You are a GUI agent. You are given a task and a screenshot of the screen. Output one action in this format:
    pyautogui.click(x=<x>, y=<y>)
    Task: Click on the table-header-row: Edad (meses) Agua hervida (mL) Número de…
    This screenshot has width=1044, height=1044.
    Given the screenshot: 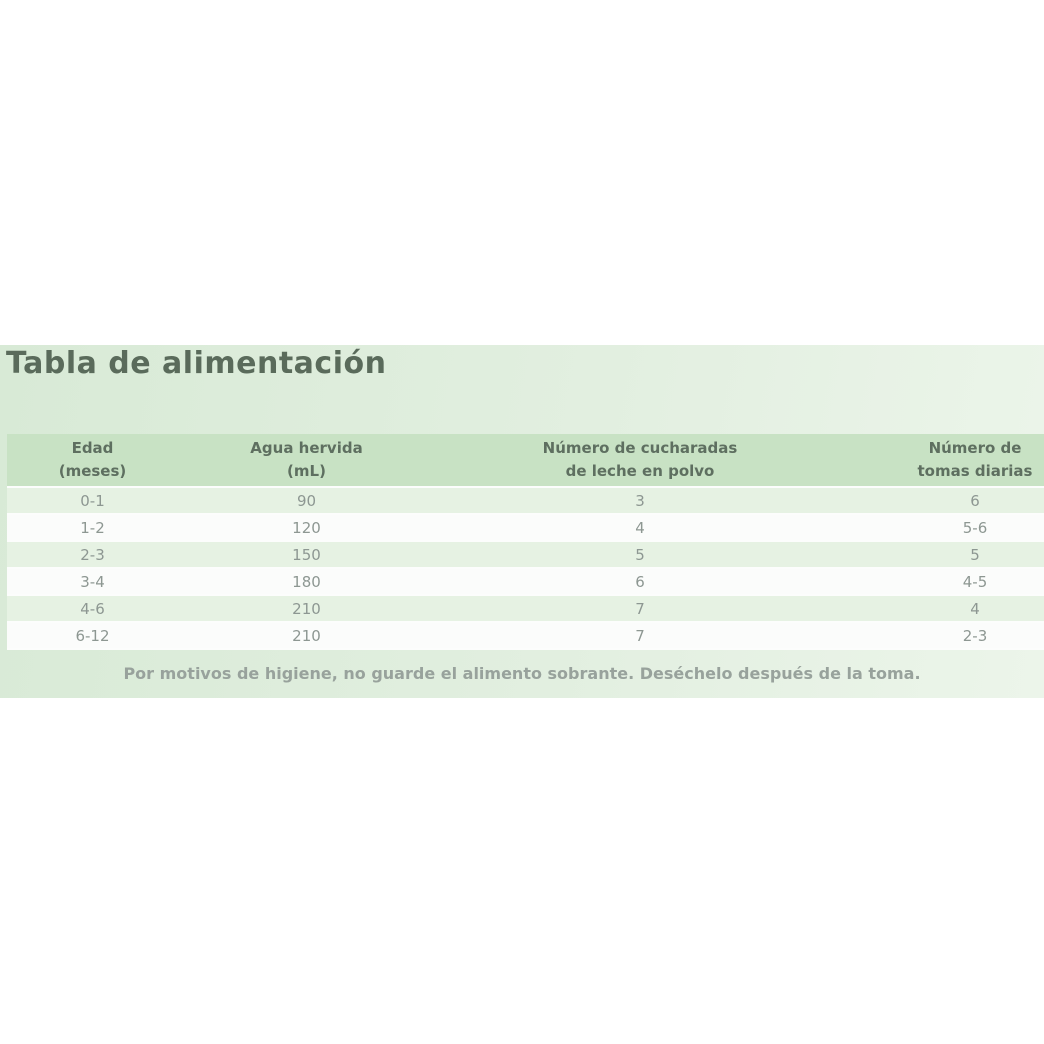 What is the action you would take?
    pyautogui.click(x=525, y=461)
    